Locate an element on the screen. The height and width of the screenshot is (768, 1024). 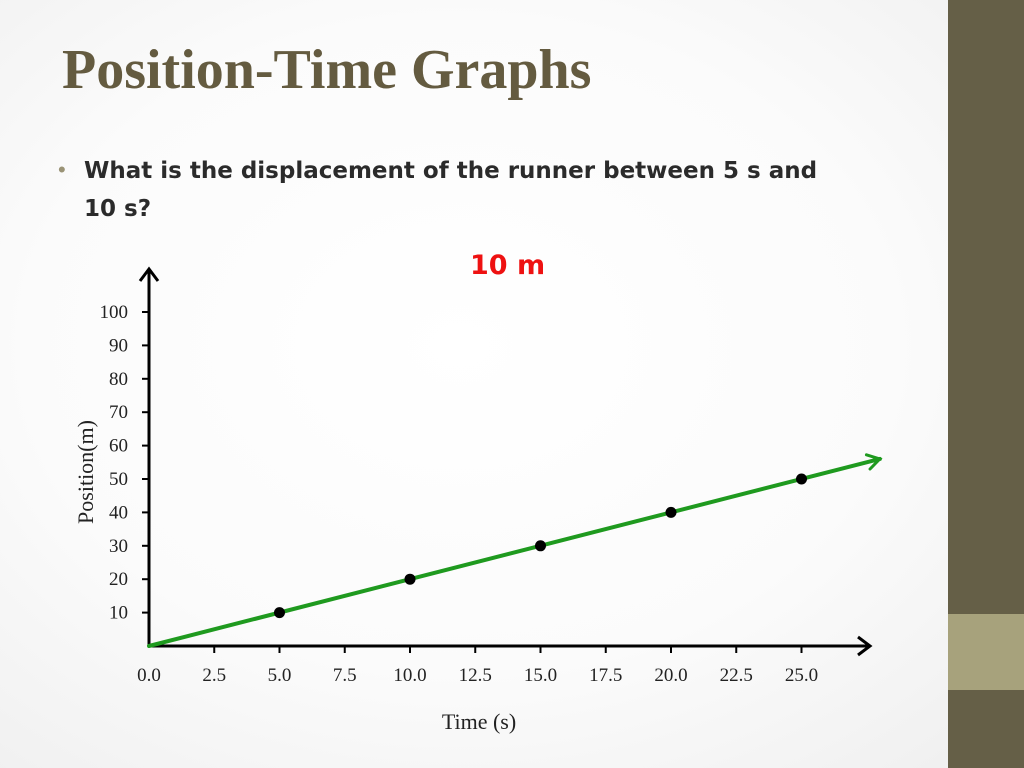
y-tick-label: 70 is located at coordinates (118, 412).